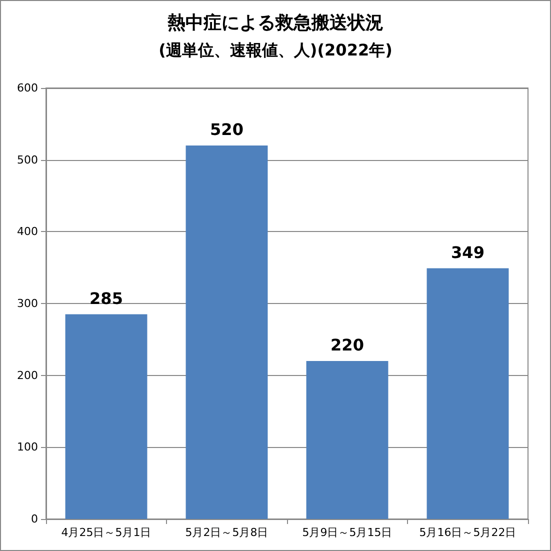 This screenshot has height=551, width=551. What do you see at coordinates (27, 231) in the screenshot?
I see `y-tick-label: 400` at bounding box center [27, 231].